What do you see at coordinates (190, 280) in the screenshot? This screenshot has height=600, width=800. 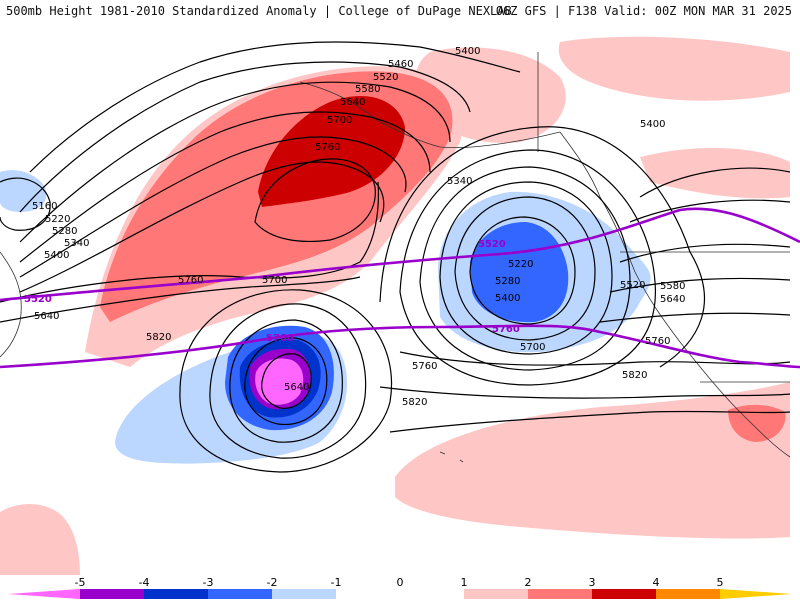 I see `label-5760-b: 5760` at bounding box center [190, 280].